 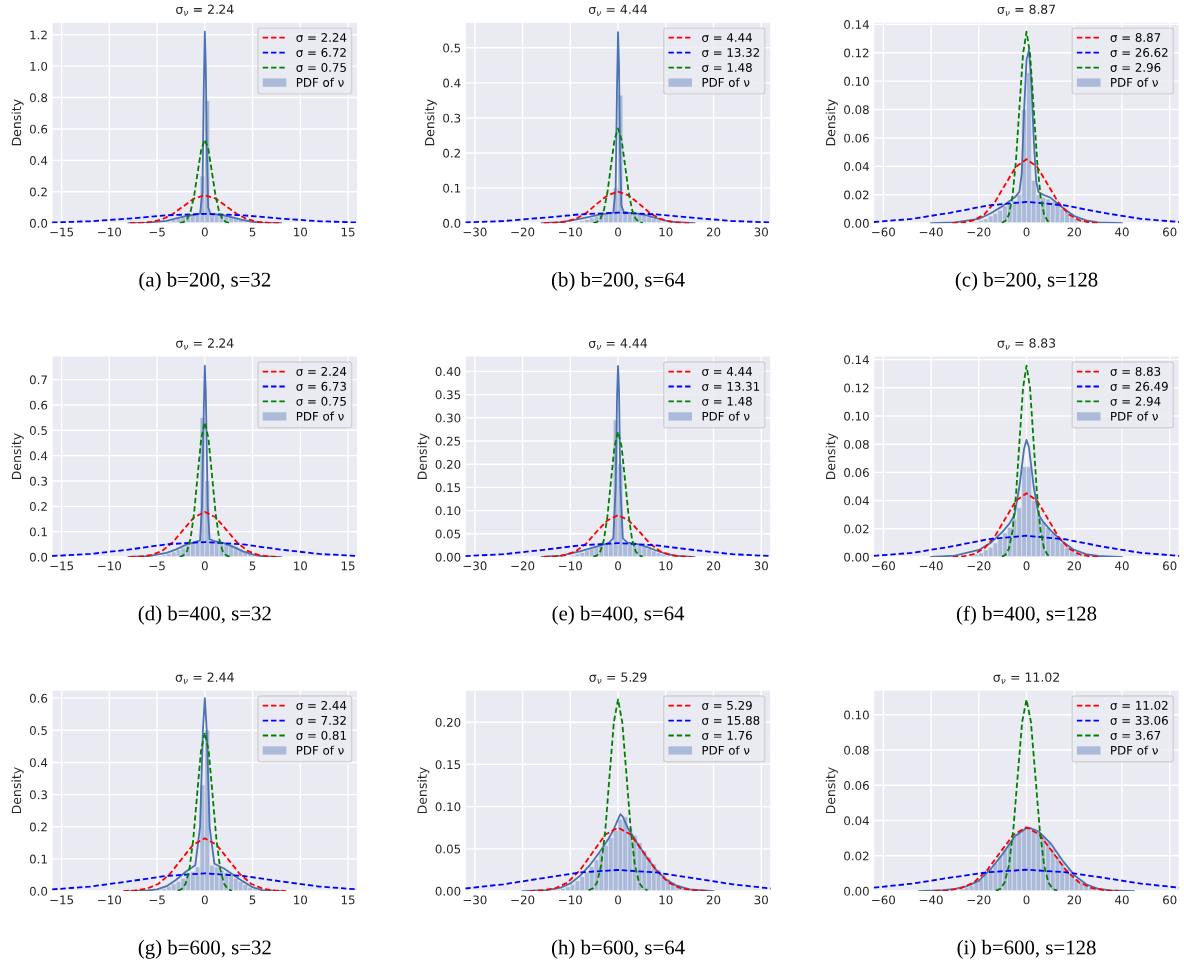 What do you see at coordinates (727, 401) in the screenshot?
I see `legend-label: σ = 1.48` at bounding box center [727, 401].